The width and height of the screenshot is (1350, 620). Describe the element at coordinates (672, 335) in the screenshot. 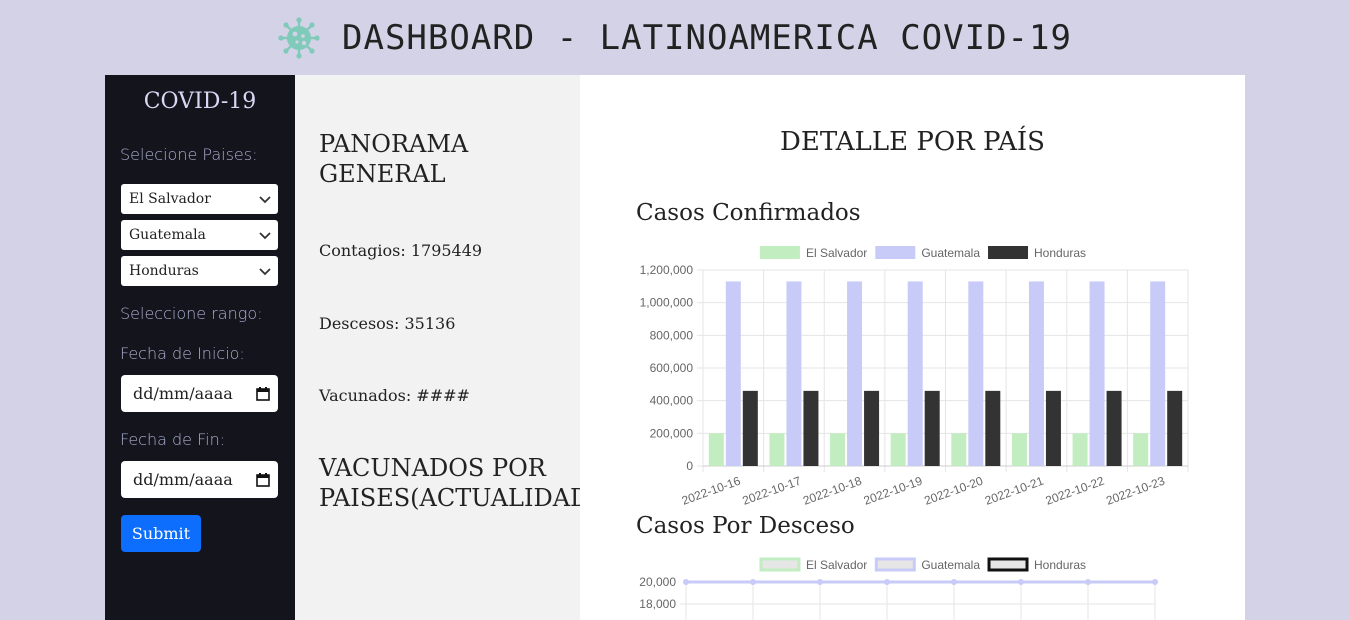

I see `y-tick-label: 800,000` at that location.